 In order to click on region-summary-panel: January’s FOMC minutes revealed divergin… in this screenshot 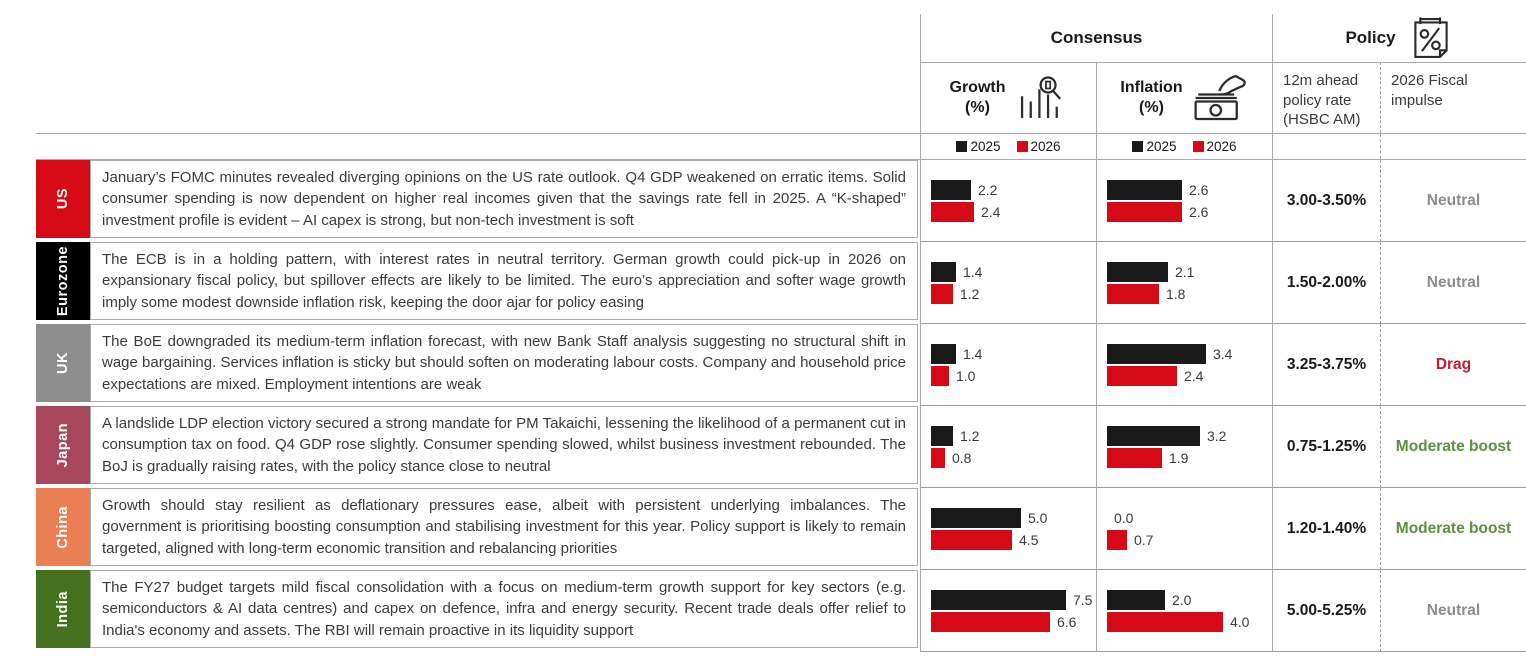, I will do `click(504, 199)`.